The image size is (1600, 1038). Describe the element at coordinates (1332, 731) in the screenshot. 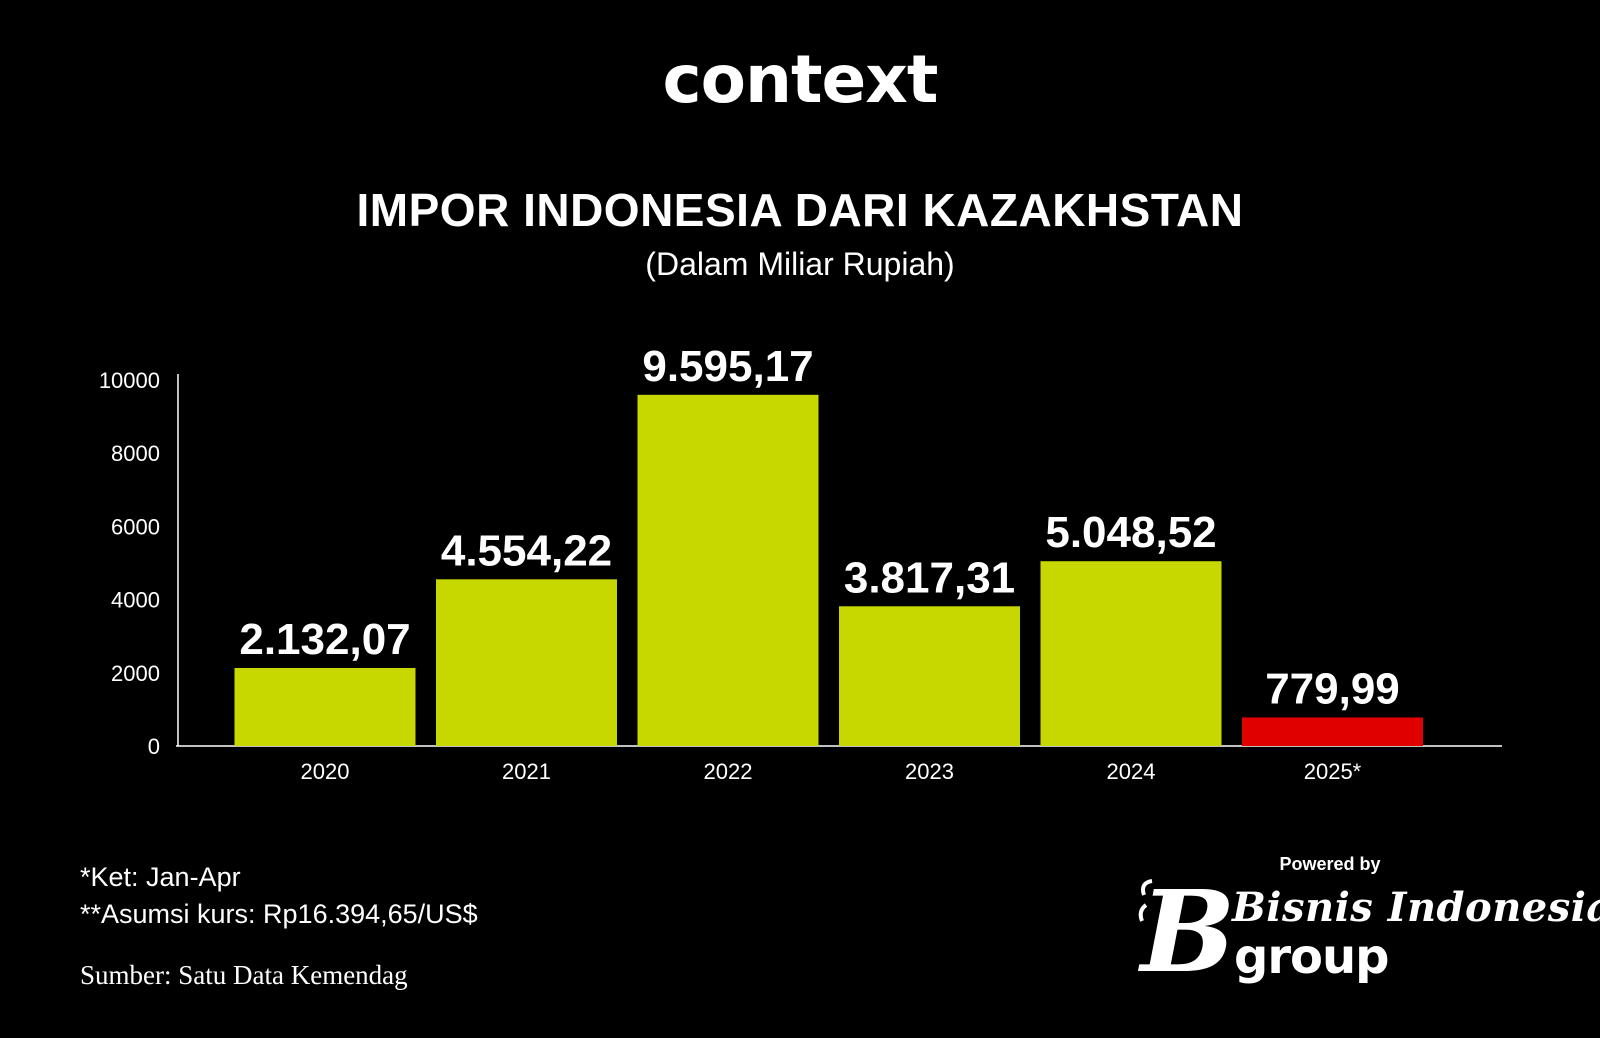

I see `bar-2025*` at that location.